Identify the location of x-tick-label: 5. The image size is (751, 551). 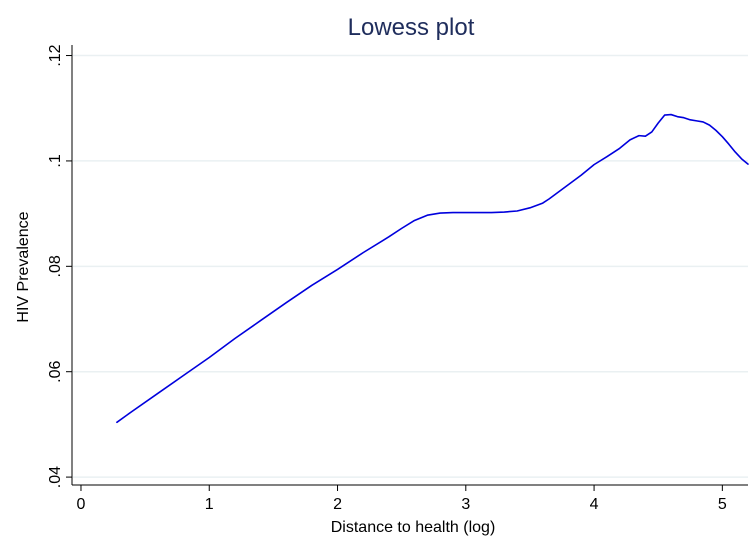
(722, 504).